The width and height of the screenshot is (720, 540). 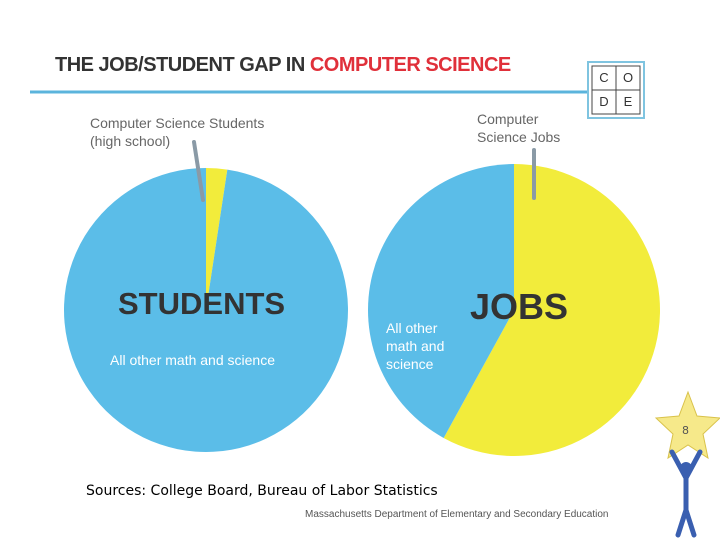 What do you see at coordinates (202, 303) in the screenshot?
I see `pie-title: STUDENTS` at bounding box center [202, 303].